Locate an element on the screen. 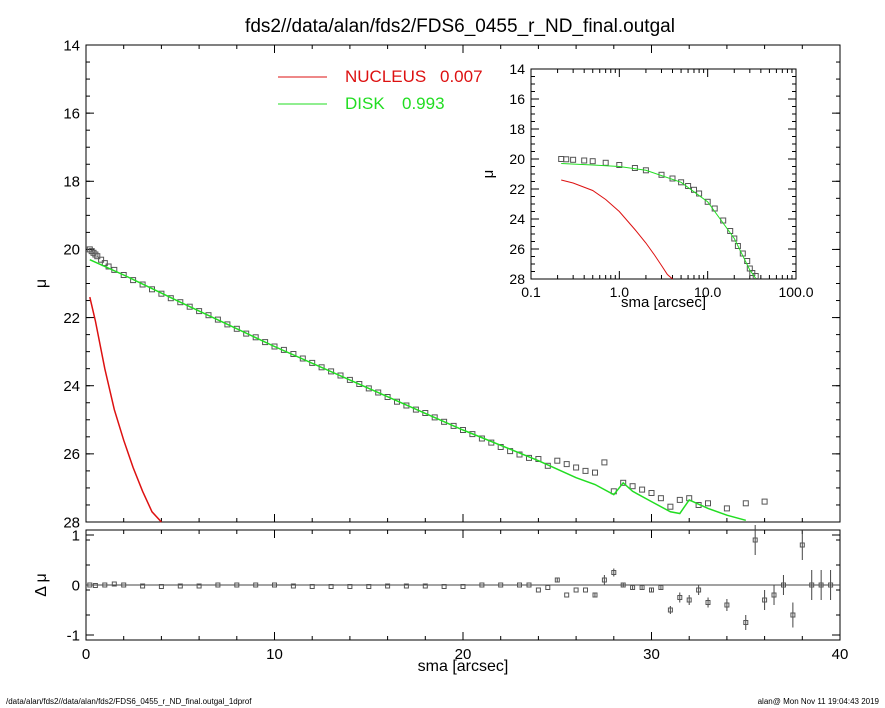  main-nucleus-curve is located at coordinates (125, 409).